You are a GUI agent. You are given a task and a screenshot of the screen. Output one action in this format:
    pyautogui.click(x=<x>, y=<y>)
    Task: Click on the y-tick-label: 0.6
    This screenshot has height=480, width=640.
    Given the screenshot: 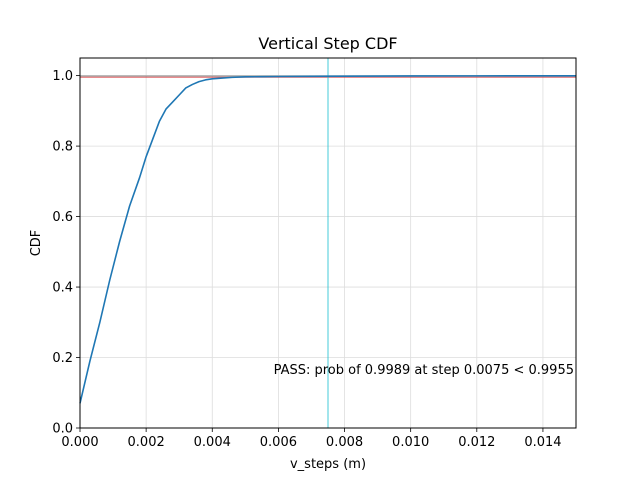 What is the action you would take?
    pyautogui.click(x=62, y=217)
    